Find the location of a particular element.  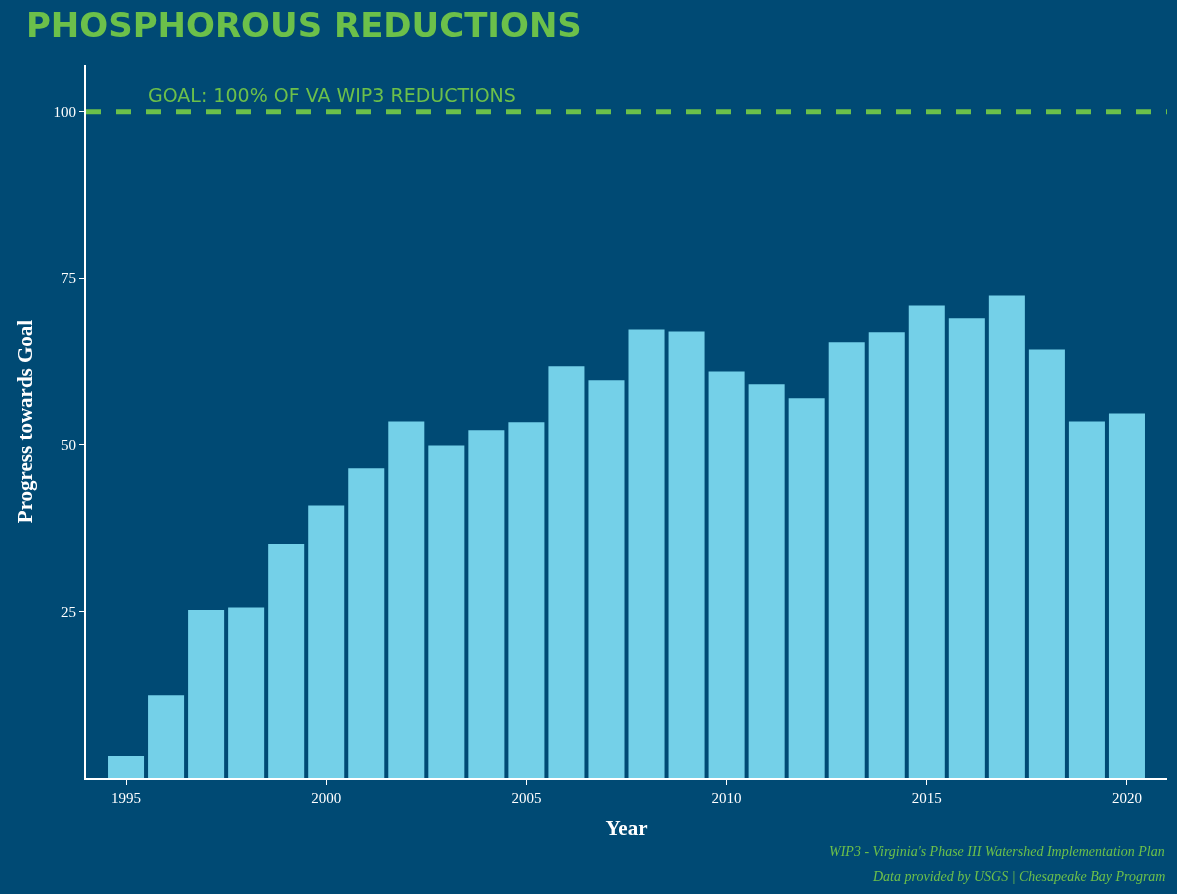

y-tick-label: 75 is located at coordinates (68, 278).